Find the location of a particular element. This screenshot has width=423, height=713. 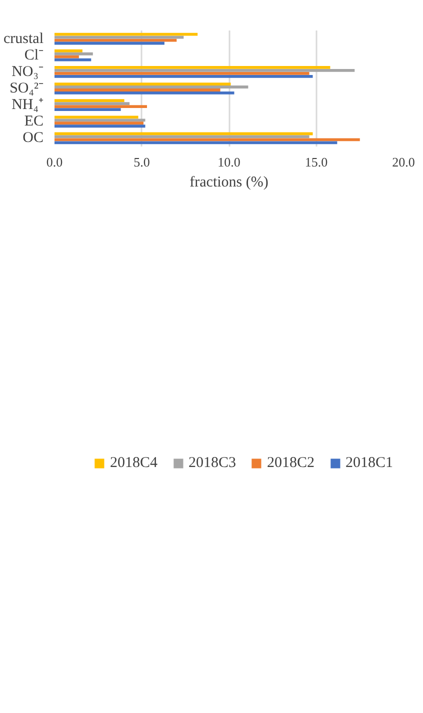

legend-label: 2018C4 is located at coordinates (134, 463).